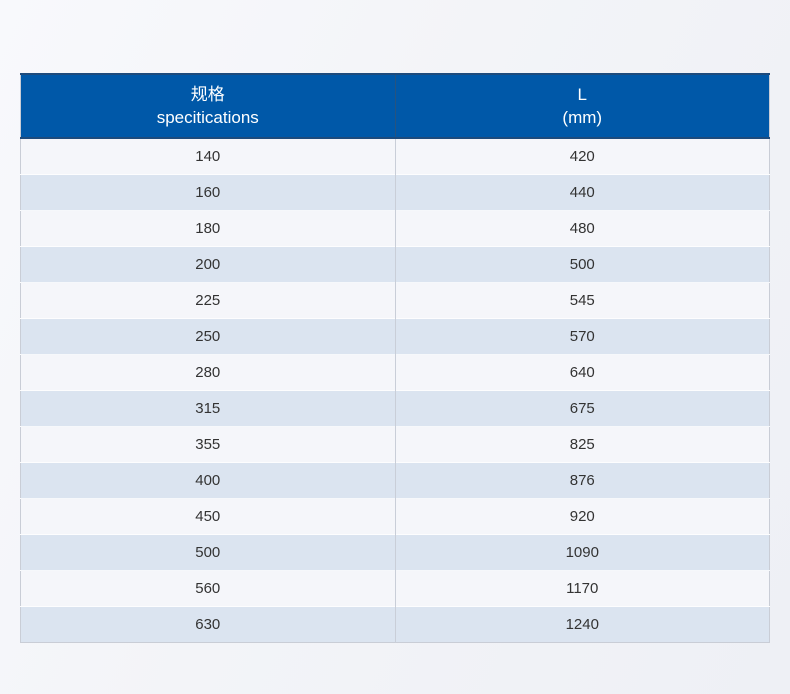  I want to click on table-row: 225 545, so click(395, 300).